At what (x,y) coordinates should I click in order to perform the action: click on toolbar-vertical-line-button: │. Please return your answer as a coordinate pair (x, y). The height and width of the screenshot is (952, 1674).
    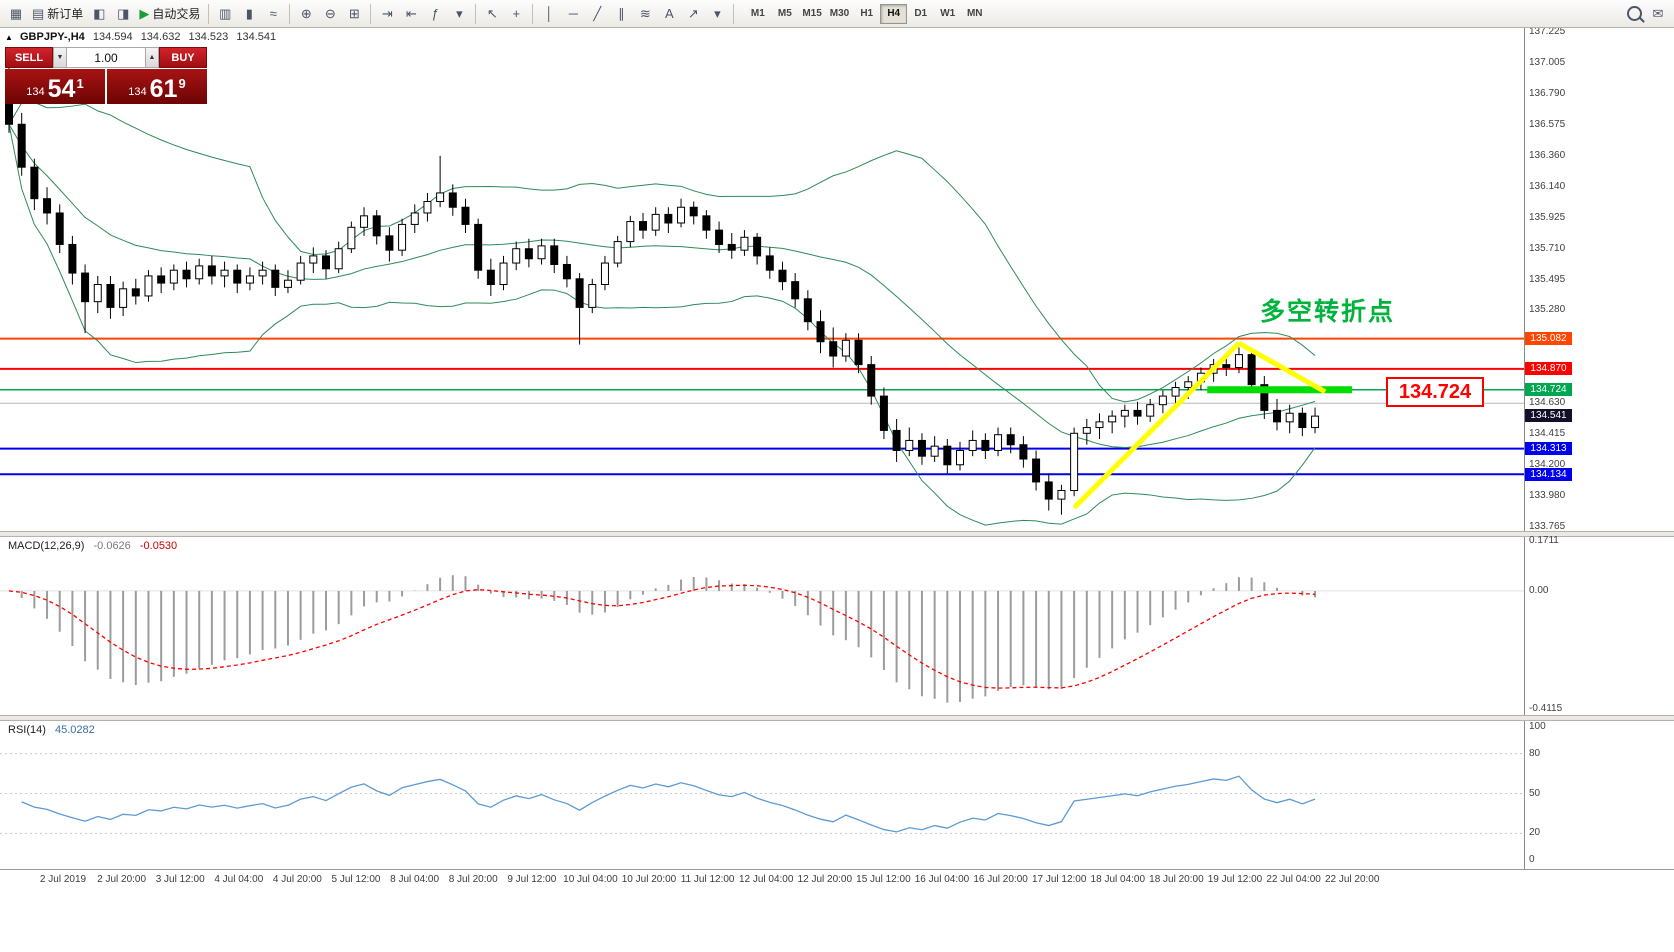
    Looking at the image, I should click on (549, 14).